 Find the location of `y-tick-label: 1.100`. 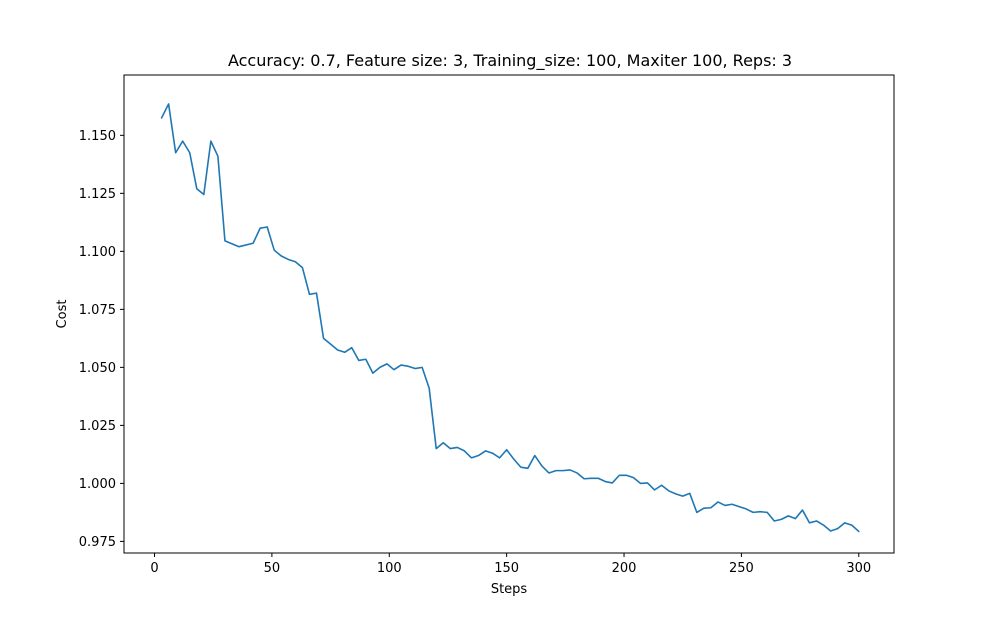

y-tick-label: 1.100 is located at coordinates (97, 252).